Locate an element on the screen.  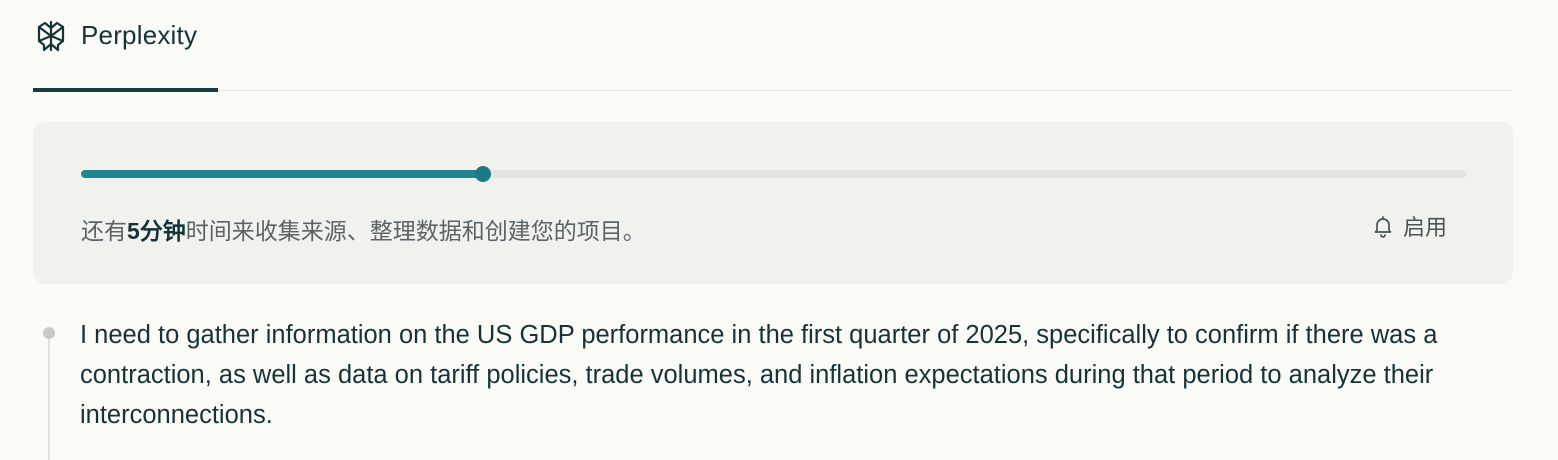
tab-perplexity: Perplexity is located at coordinates (125, 46).